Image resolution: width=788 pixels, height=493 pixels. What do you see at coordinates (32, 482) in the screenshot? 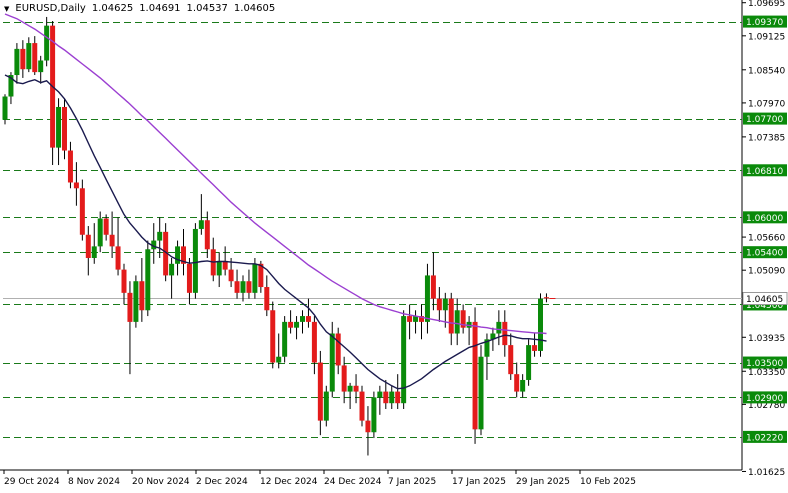
I see `x-tick-label: 29 Oct 2024` at bounding box center [32, 482].